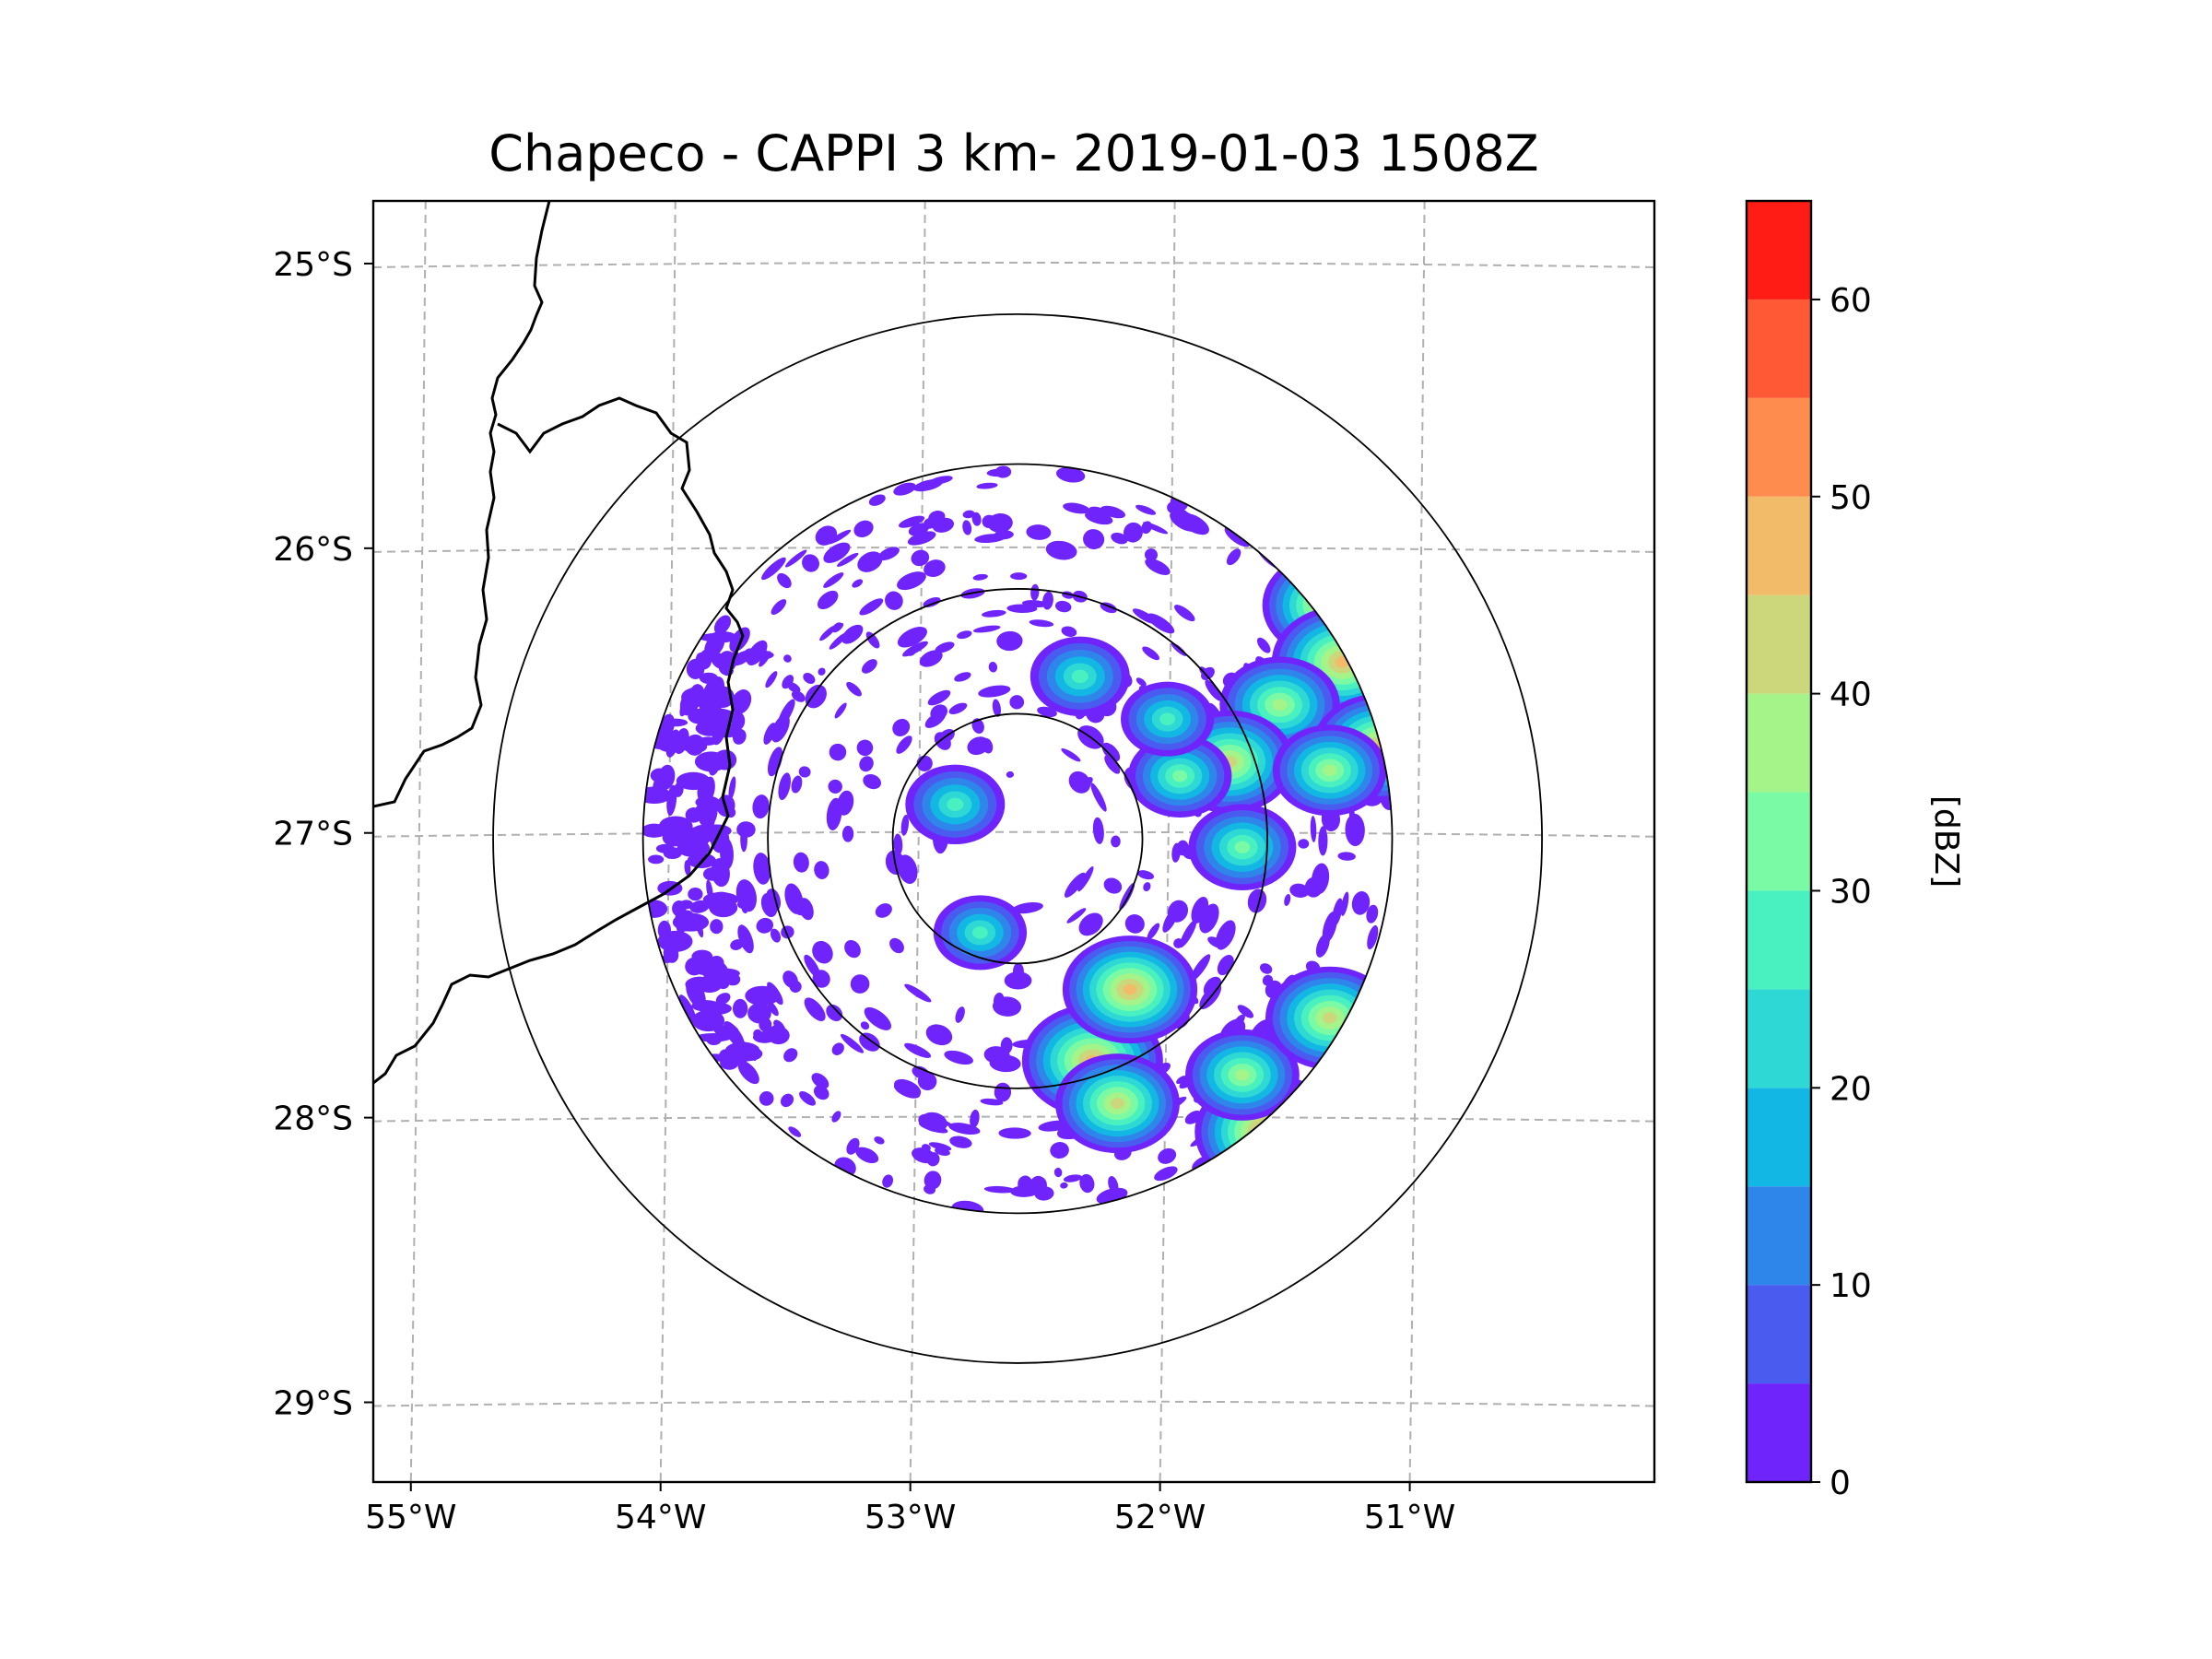 The height and width of the screenshot is (1659, 2212). I want to click on y-tick-label: 29°S, so click(313, 1404).